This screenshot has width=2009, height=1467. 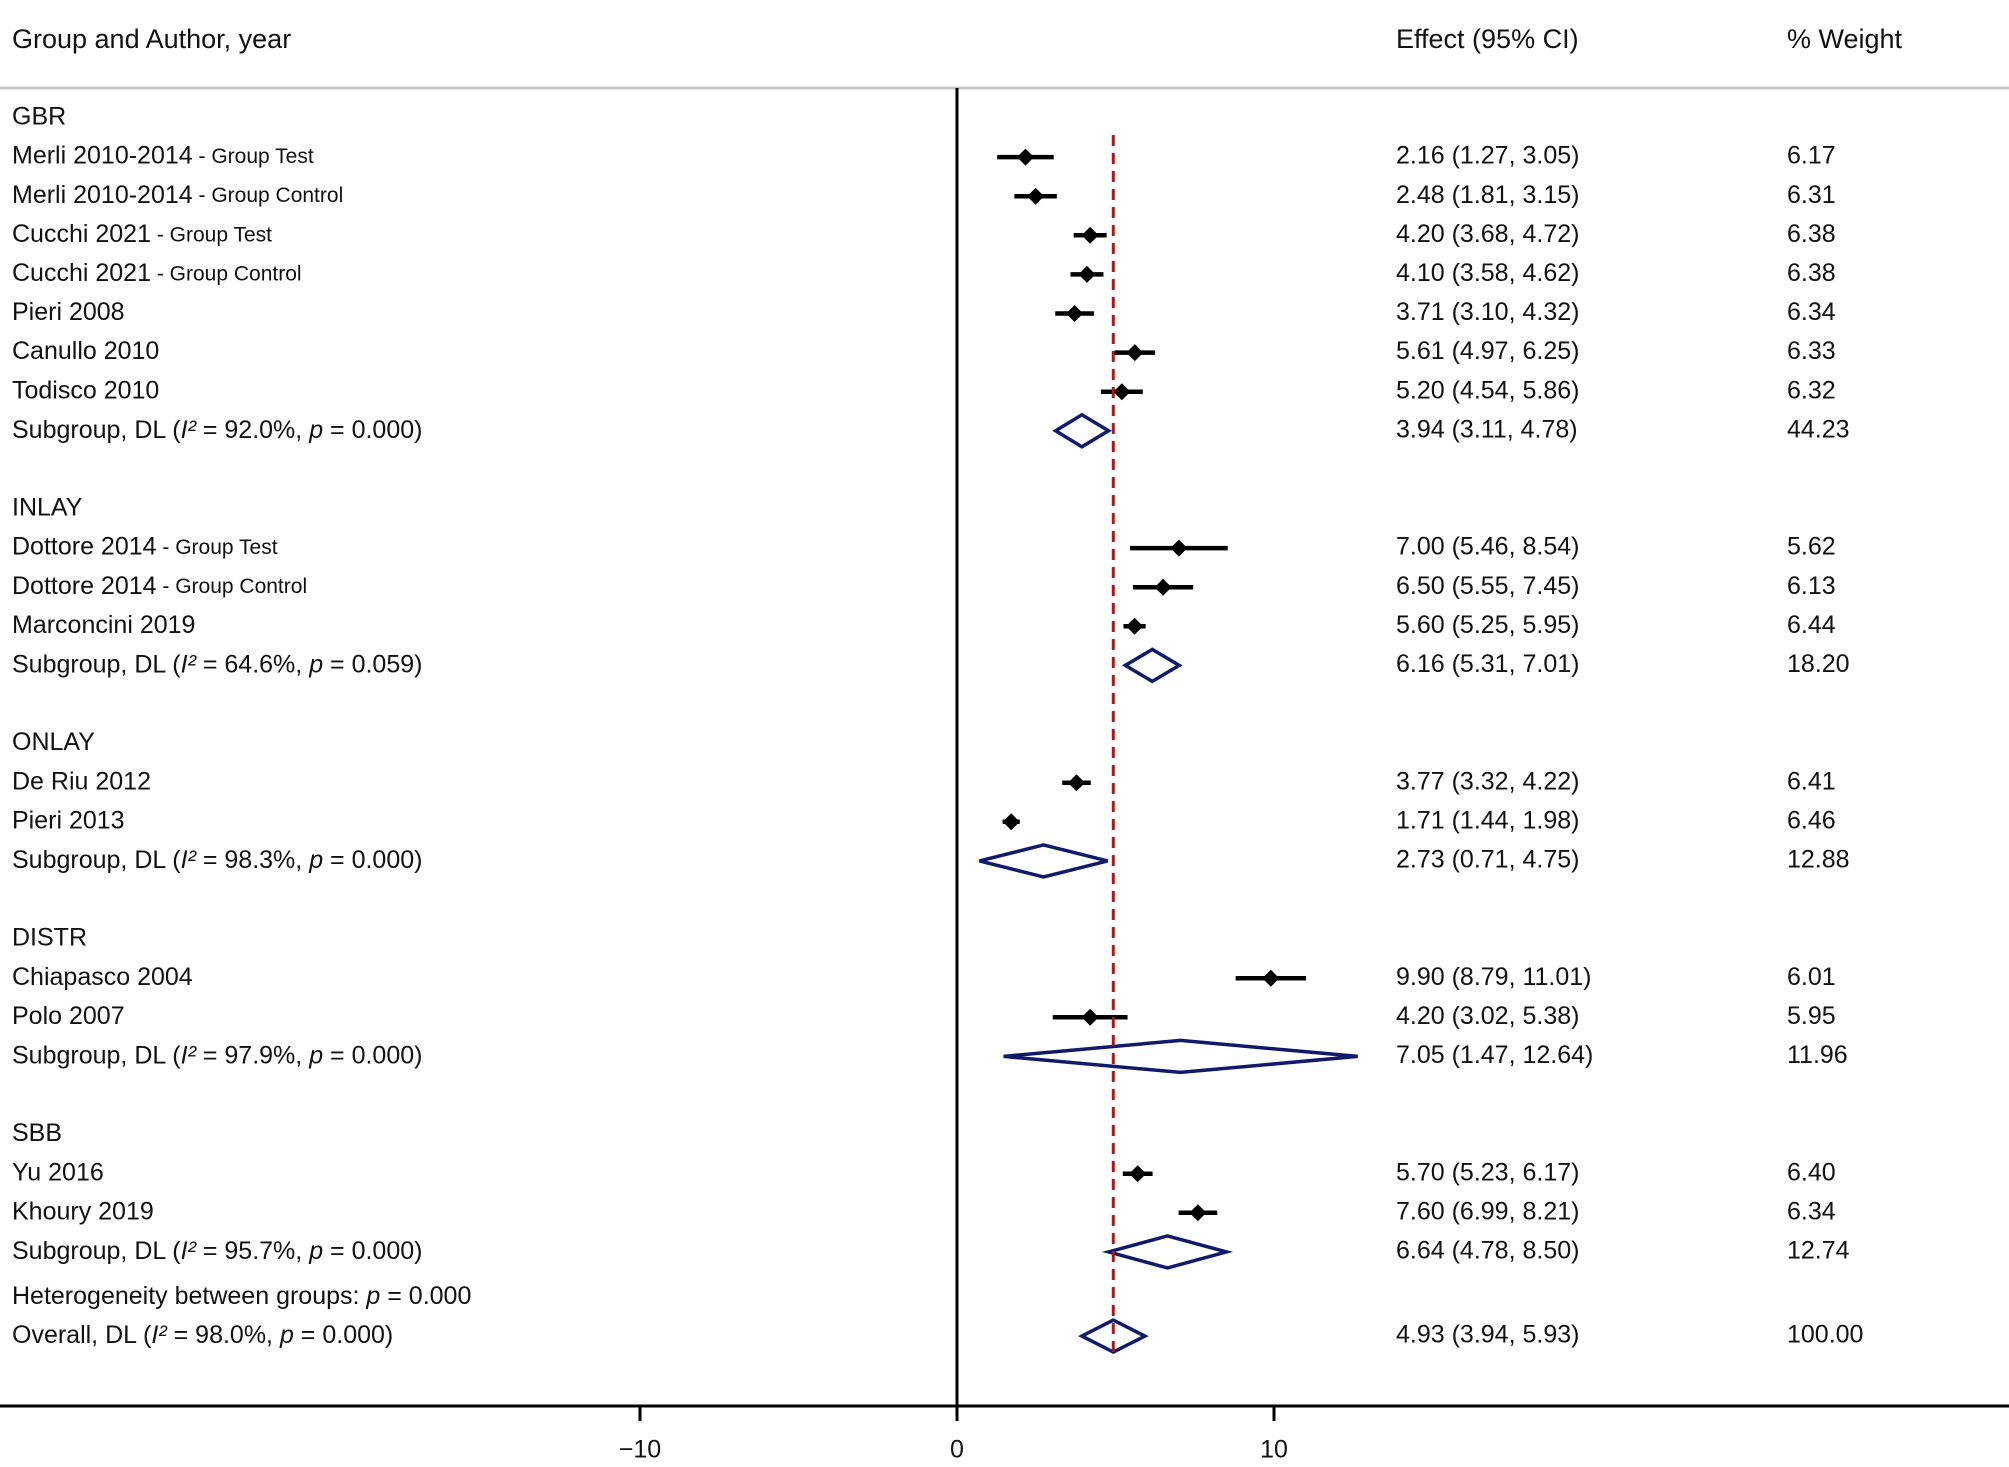 What do you see at coordinates (1818, 860) in the screenshot?
I see `subgroup-weight-value: 12.88` at bounding box center [1818, 860].